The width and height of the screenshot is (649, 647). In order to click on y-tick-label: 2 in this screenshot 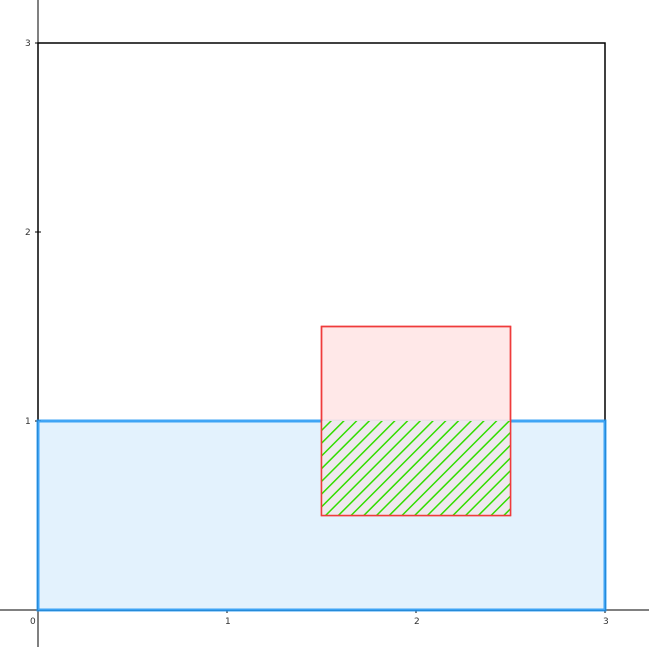, I will do `click(28, 233)`.